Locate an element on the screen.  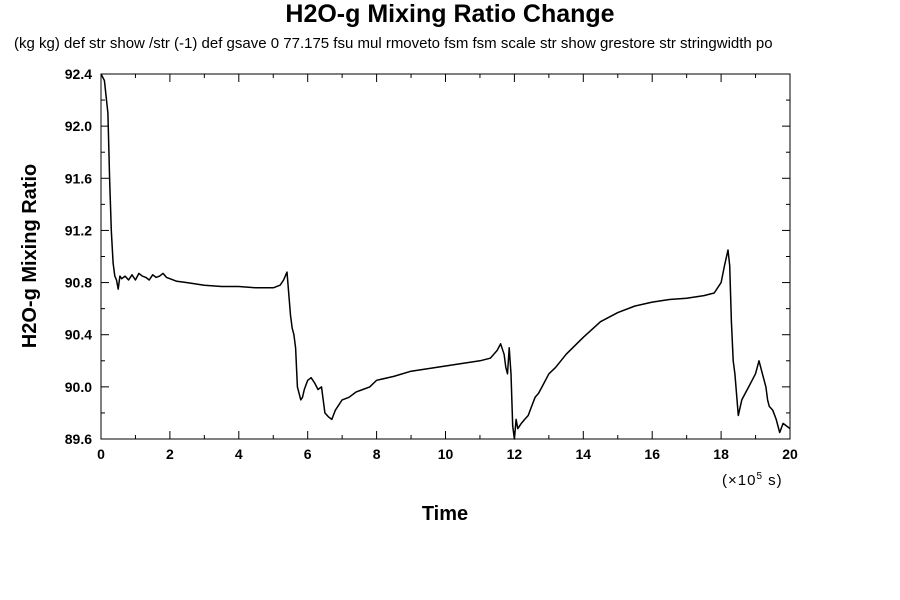
x-tick-label: 6 is located at coordinates (308, 454).